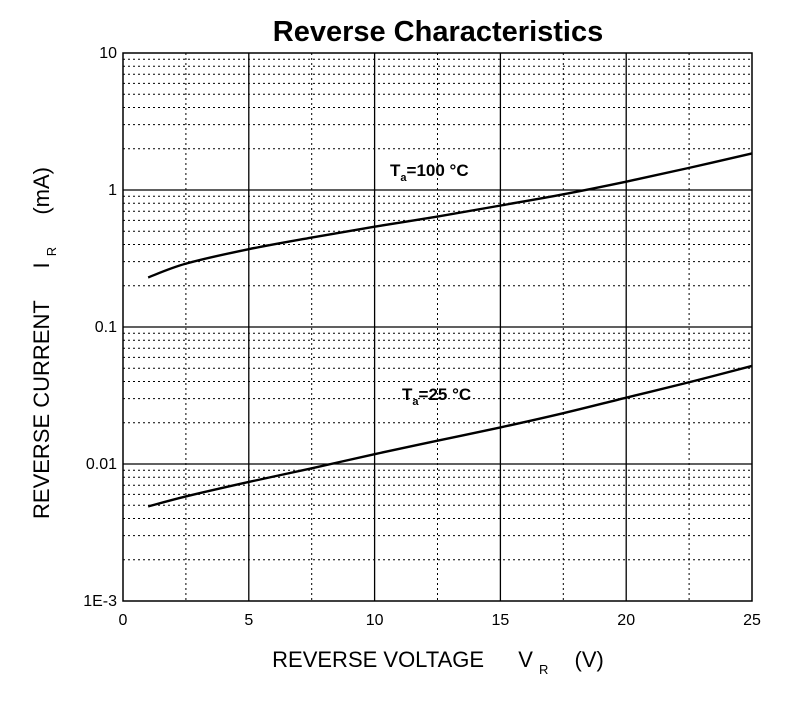 The image size is (806, 702). What do you see at coordinates (108, 53) in the screenshot?
I see `y-tick-label: 10` at bounding box center [108, 53].